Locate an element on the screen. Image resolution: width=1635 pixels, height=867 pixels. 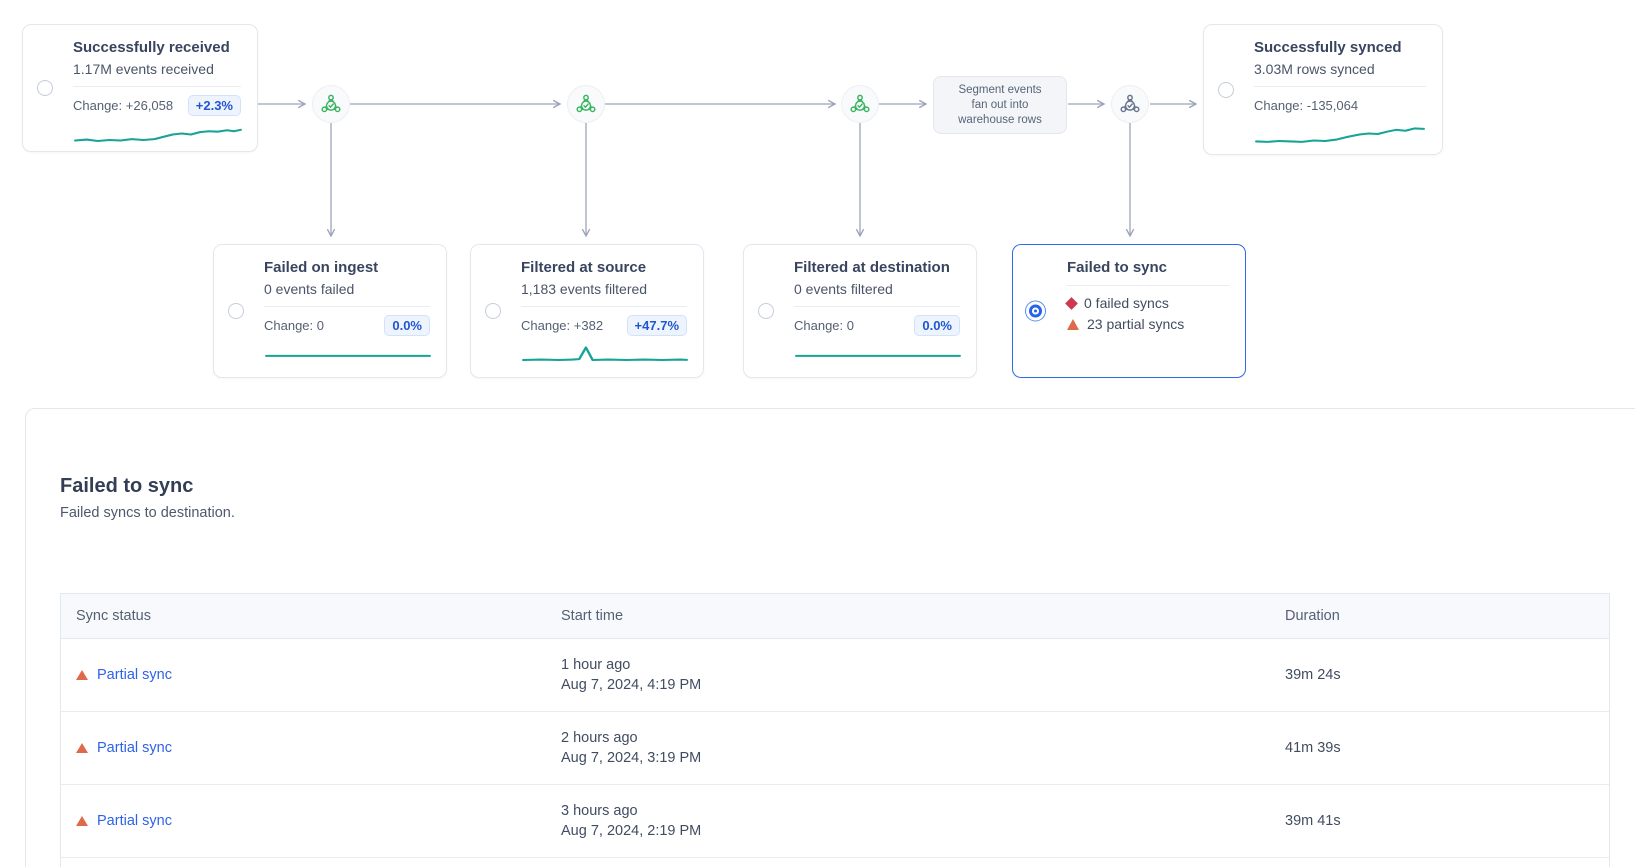
start-time-cell: 2 hours ago Aug 7, 2024, 3:19 PM is located at coordinates (923, 748).